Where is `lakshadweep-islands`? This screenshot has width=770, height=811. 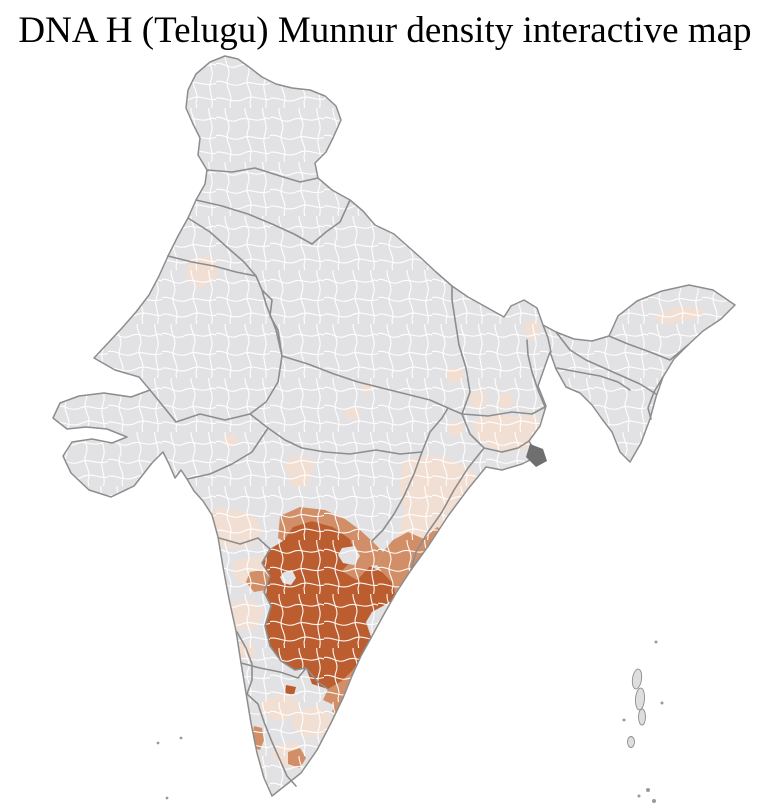
lakshadweep-islands is located at coordinates (169, 768).